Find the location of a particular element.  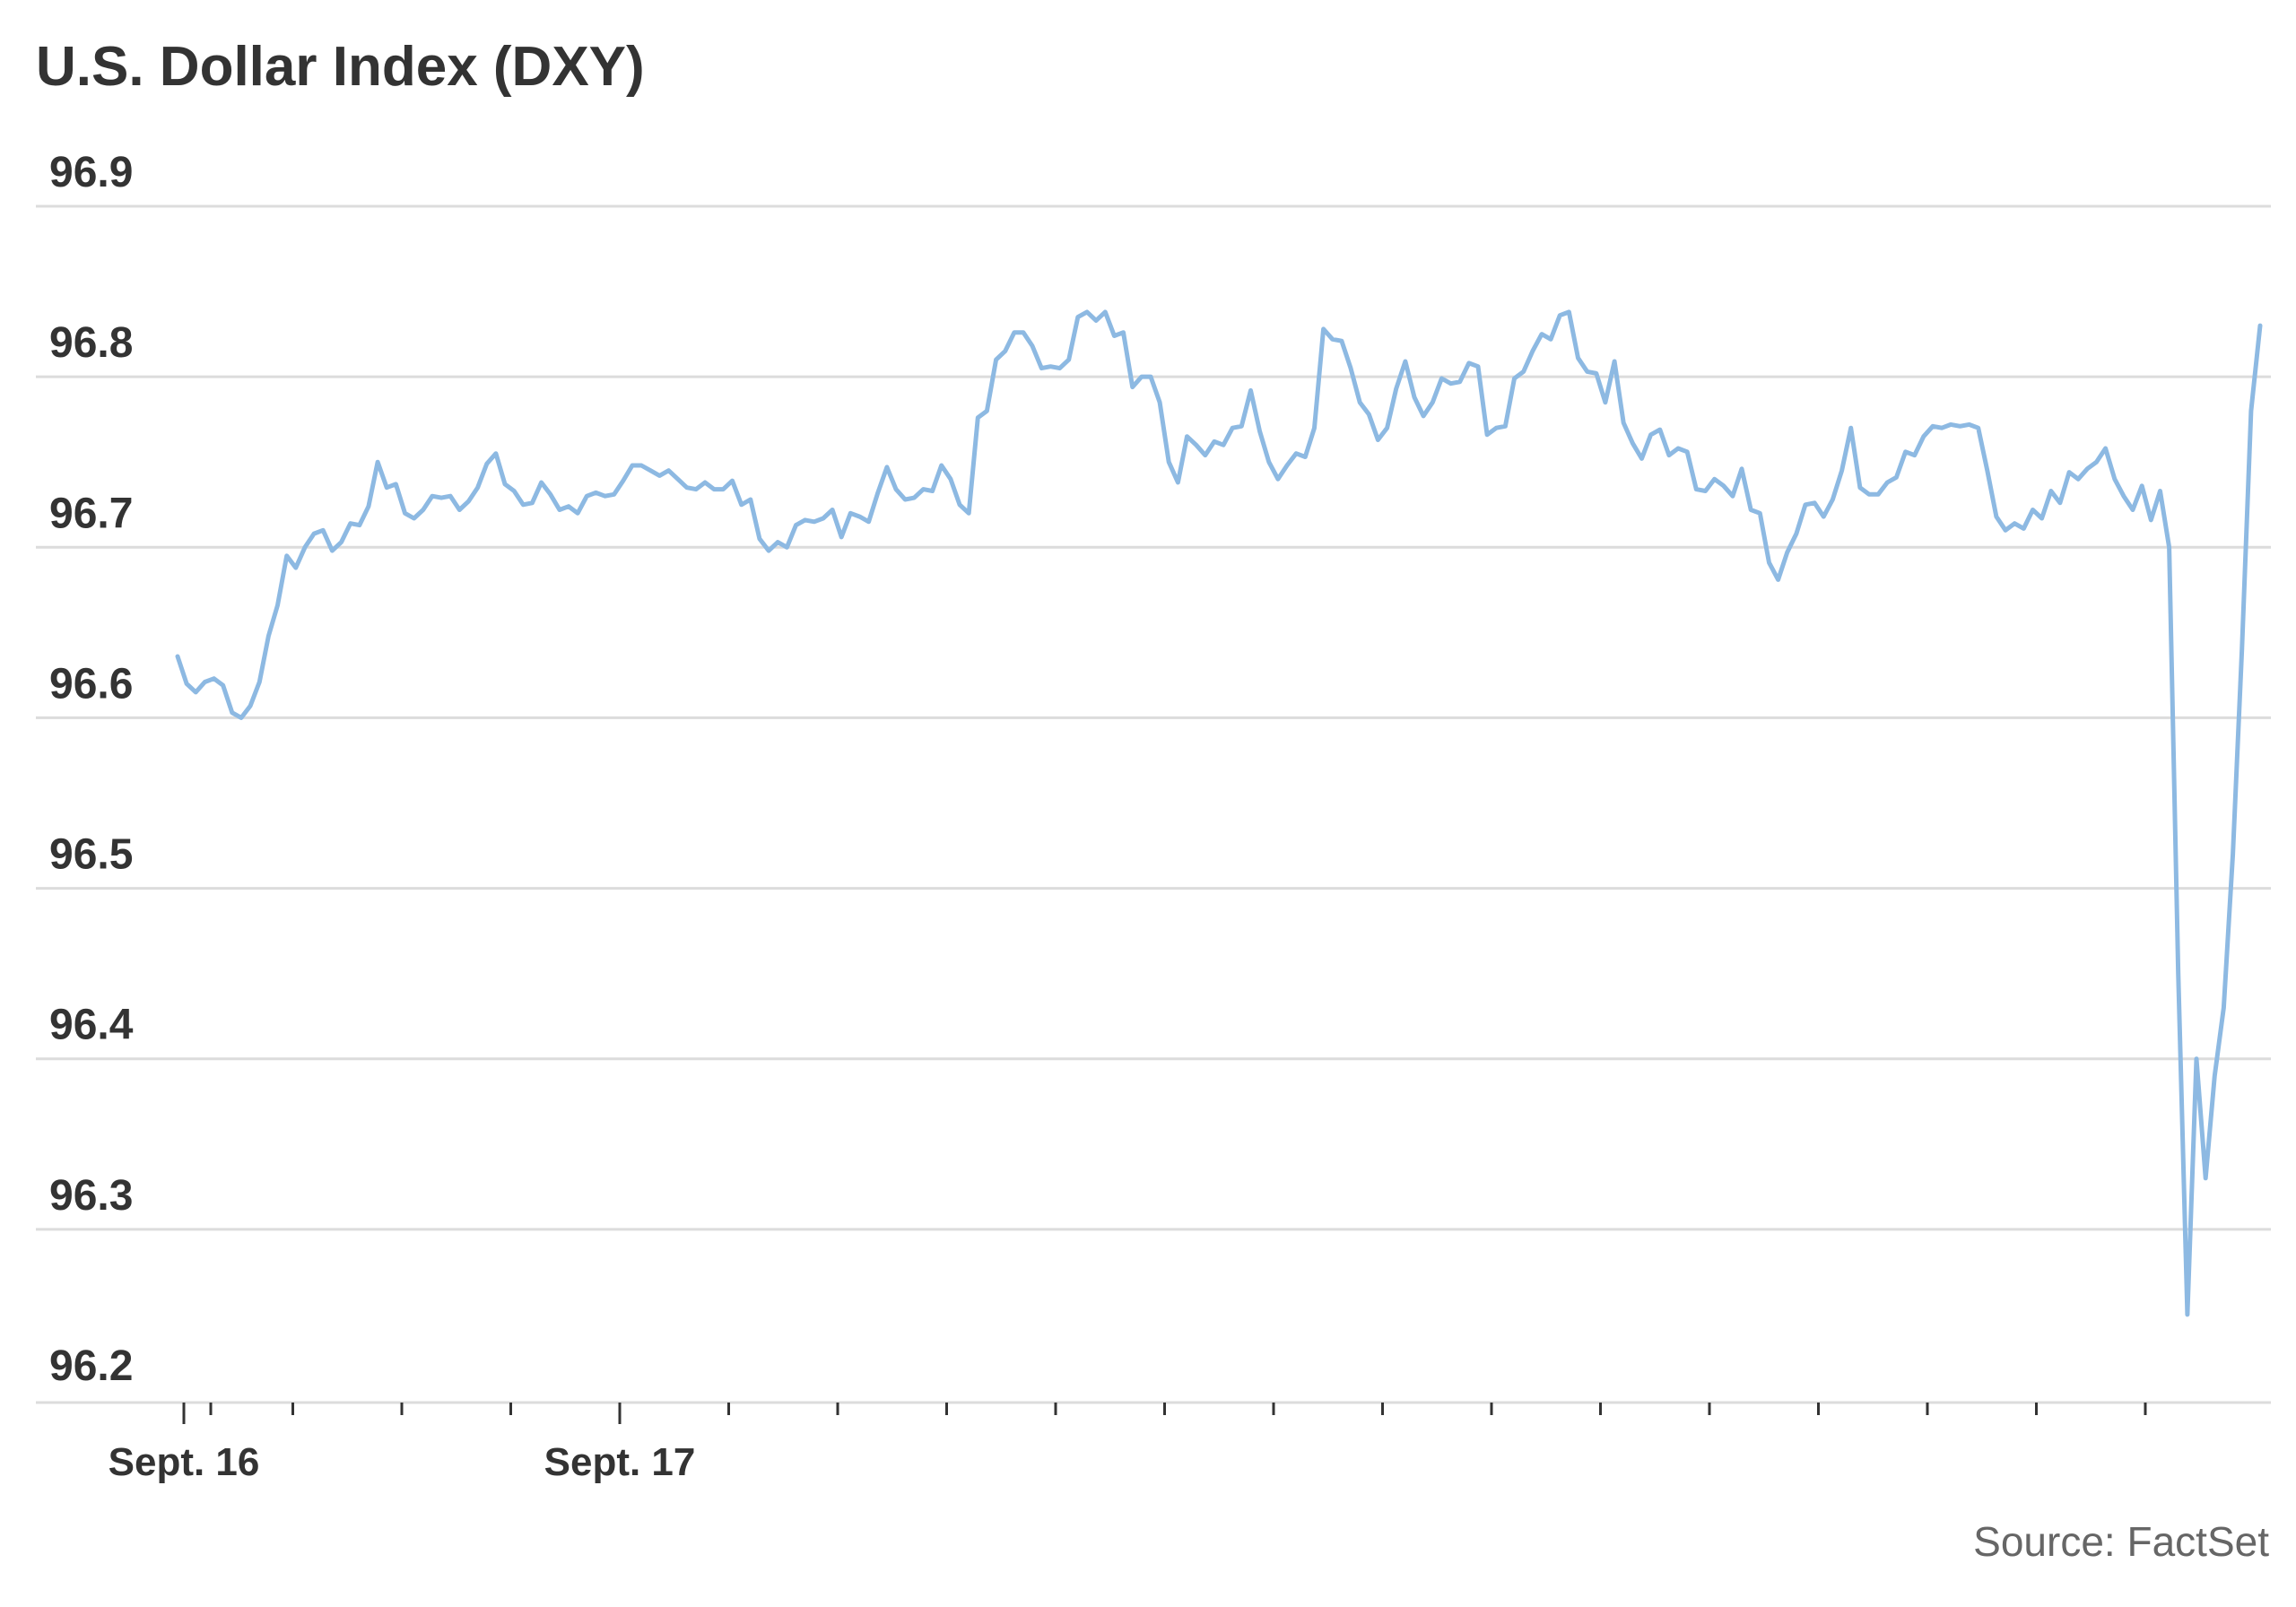

chart-title: U.S. Dollar Index (DXY) is located at coordinates (340, 67).